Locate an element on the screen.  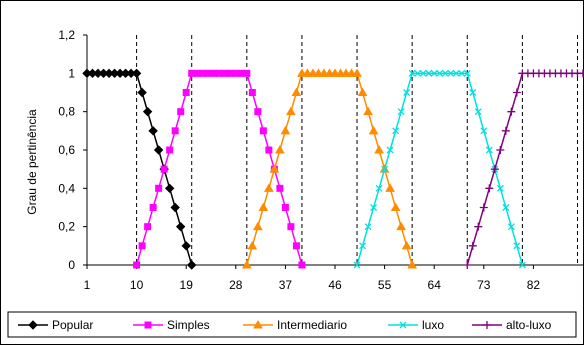
legend-item: Simples is located at coordinates (171, 325).